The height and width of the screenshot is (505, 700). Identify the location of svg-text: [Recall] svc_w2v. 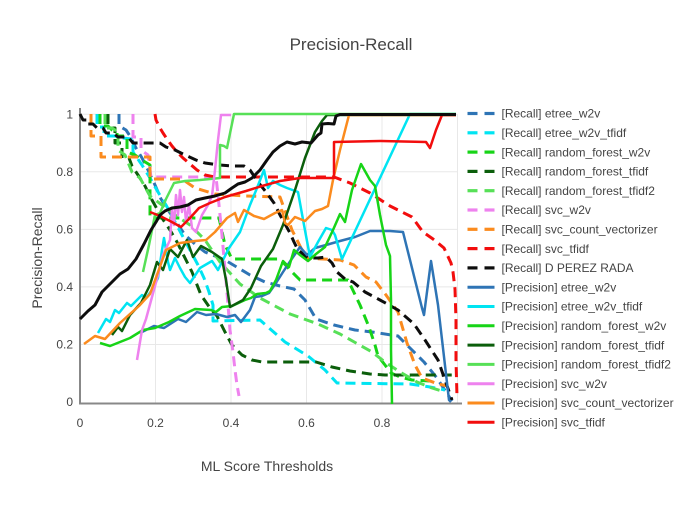
(546, 210).